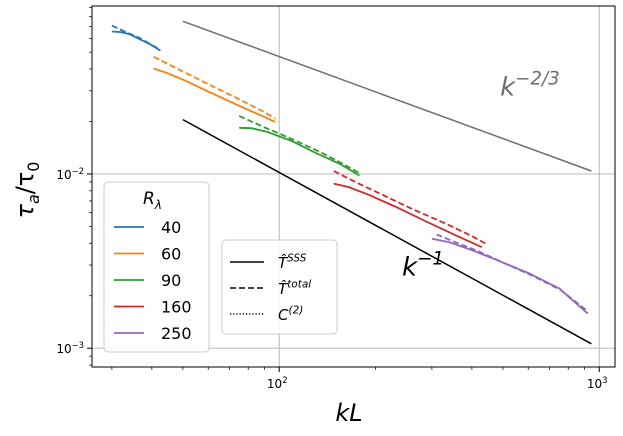 The width and height of the screenshot is (623, 436). I want to click on label-k-minus-2-3: k−2/3, so click(530, 86).